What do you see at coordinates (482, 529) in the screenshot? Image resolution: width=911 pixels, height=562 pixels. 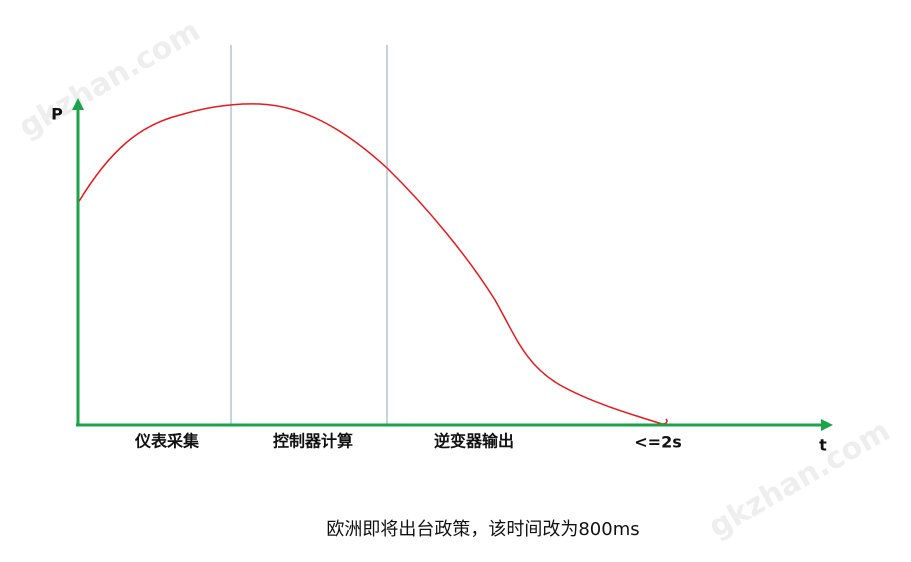 I see `caption: 欧洲即将出台政策，该时间改为800ms` at bounding box center [482, 529].